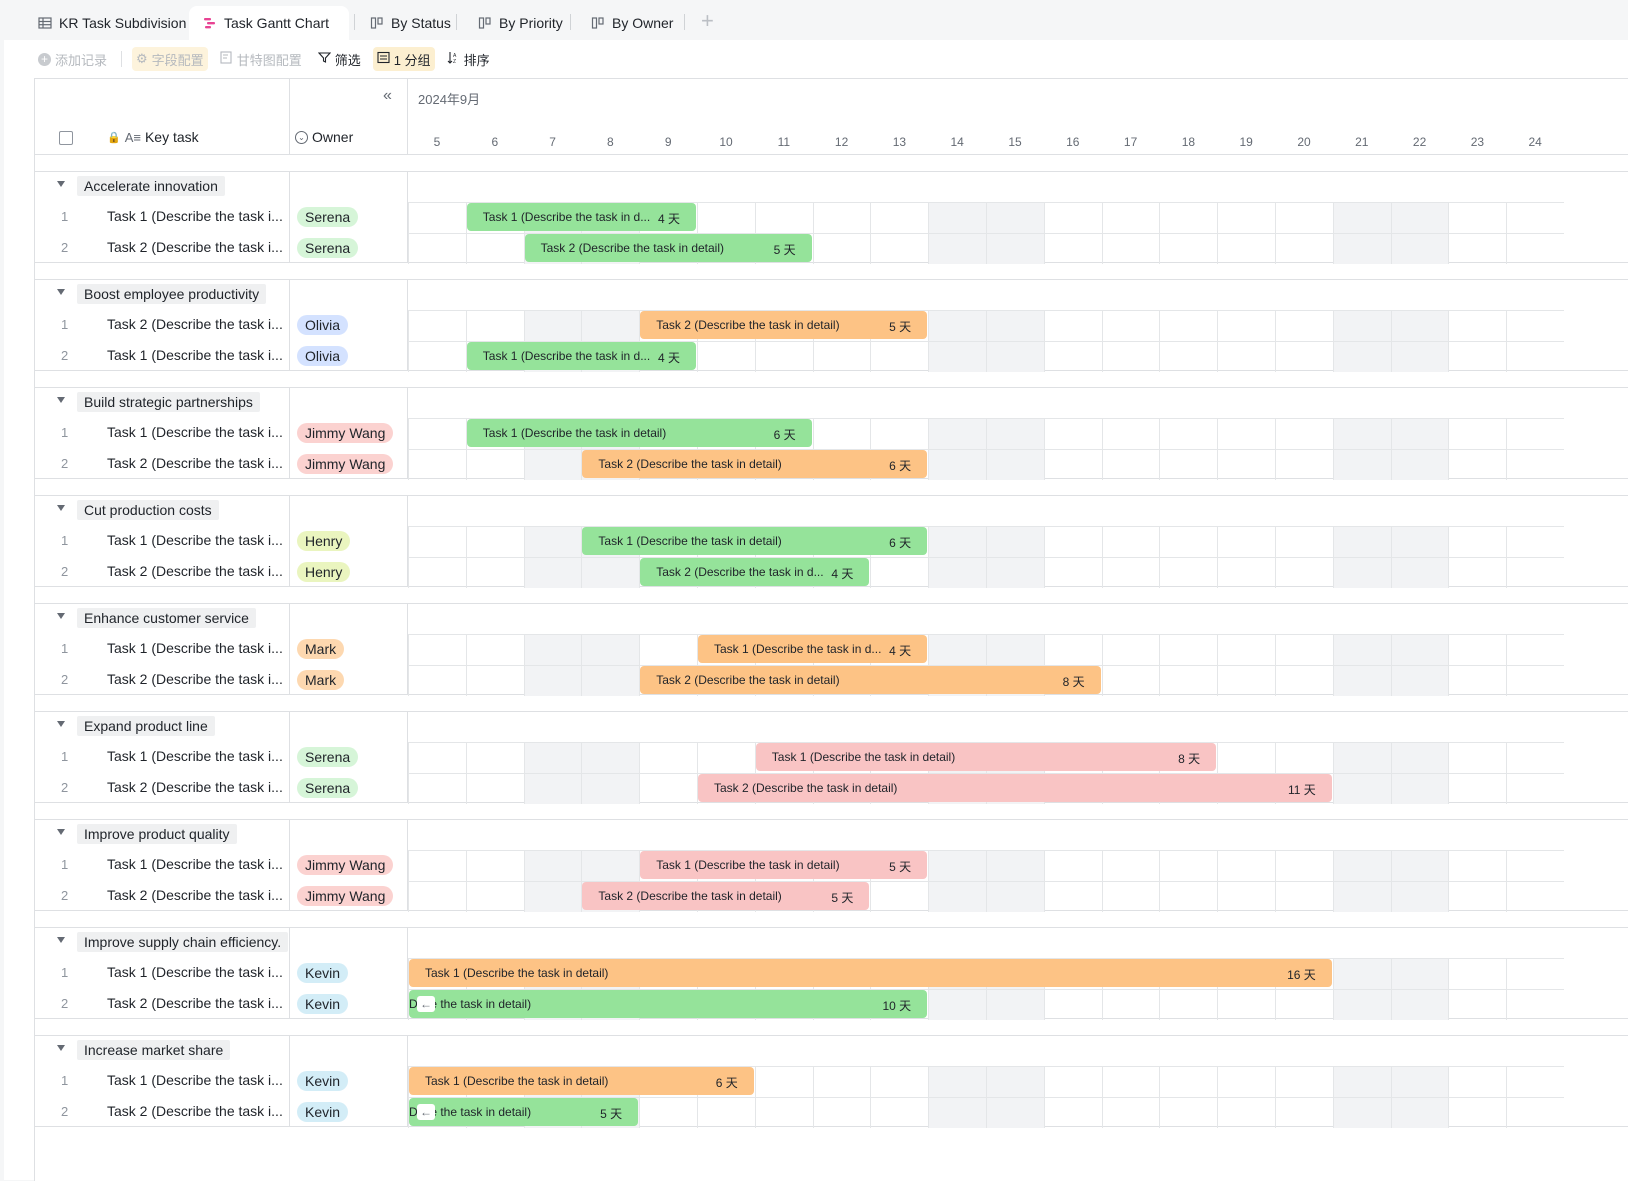  Describe the element at coordinates (870, 973) in the screenshot. I see `gantt-task-bar: Task 1 (Describe the task in detail) 16 天` at that location.